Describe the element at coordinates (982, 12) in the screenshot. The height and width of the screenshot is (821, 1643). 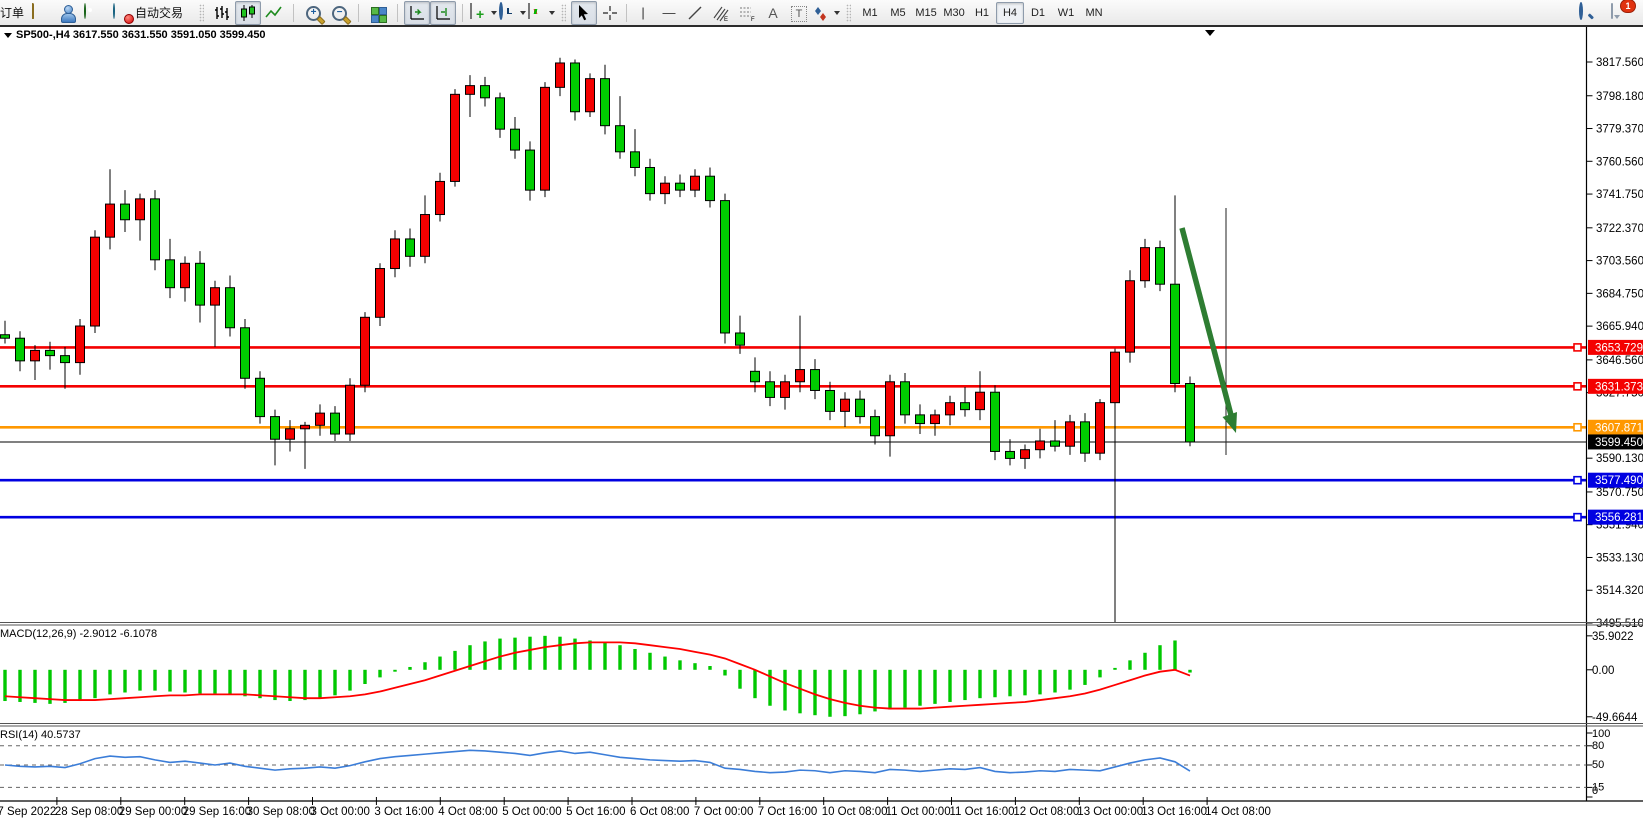
I see `timeframe-H1: H1` at that location.